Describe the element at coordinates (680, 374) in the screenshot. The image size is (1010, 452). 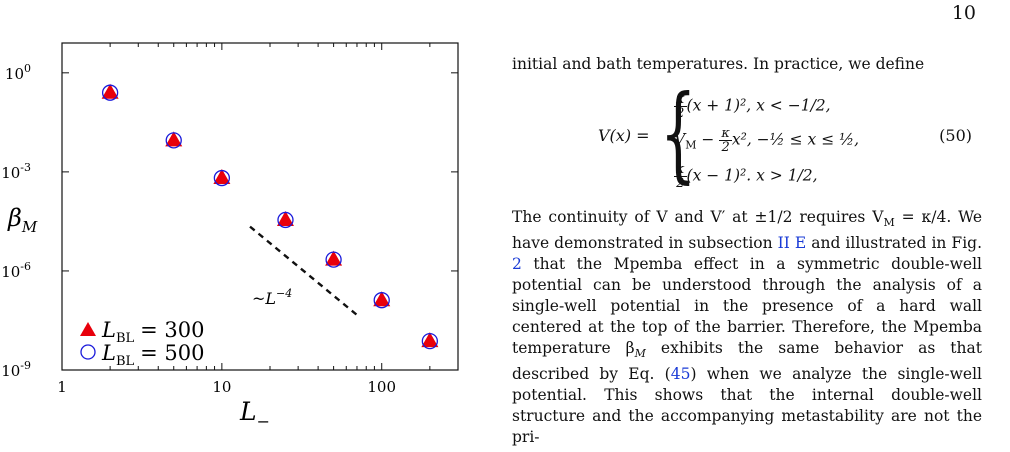
I see `link-equation-45: 45` at that location.